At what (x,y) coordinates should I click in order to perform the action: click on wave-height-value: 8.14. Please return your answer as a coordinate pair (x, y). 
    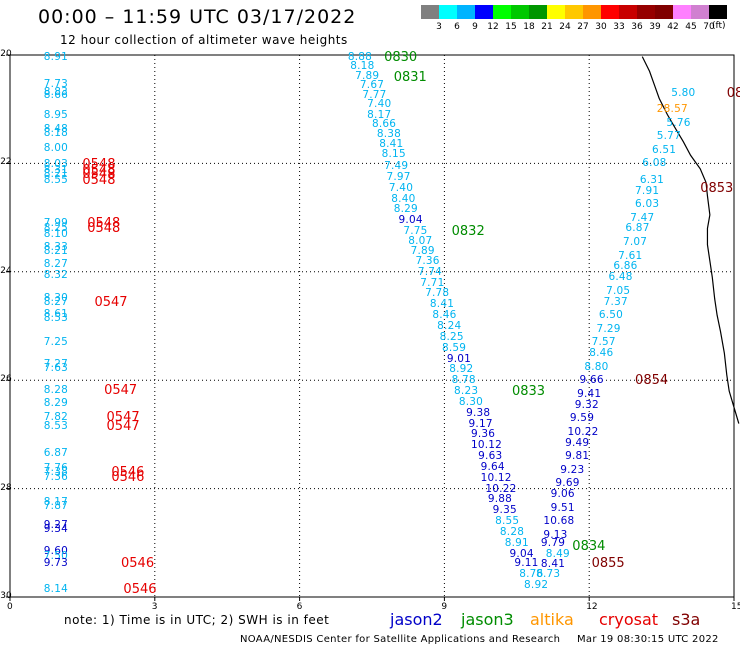
    Looking at the image, I should click on (55, 588).